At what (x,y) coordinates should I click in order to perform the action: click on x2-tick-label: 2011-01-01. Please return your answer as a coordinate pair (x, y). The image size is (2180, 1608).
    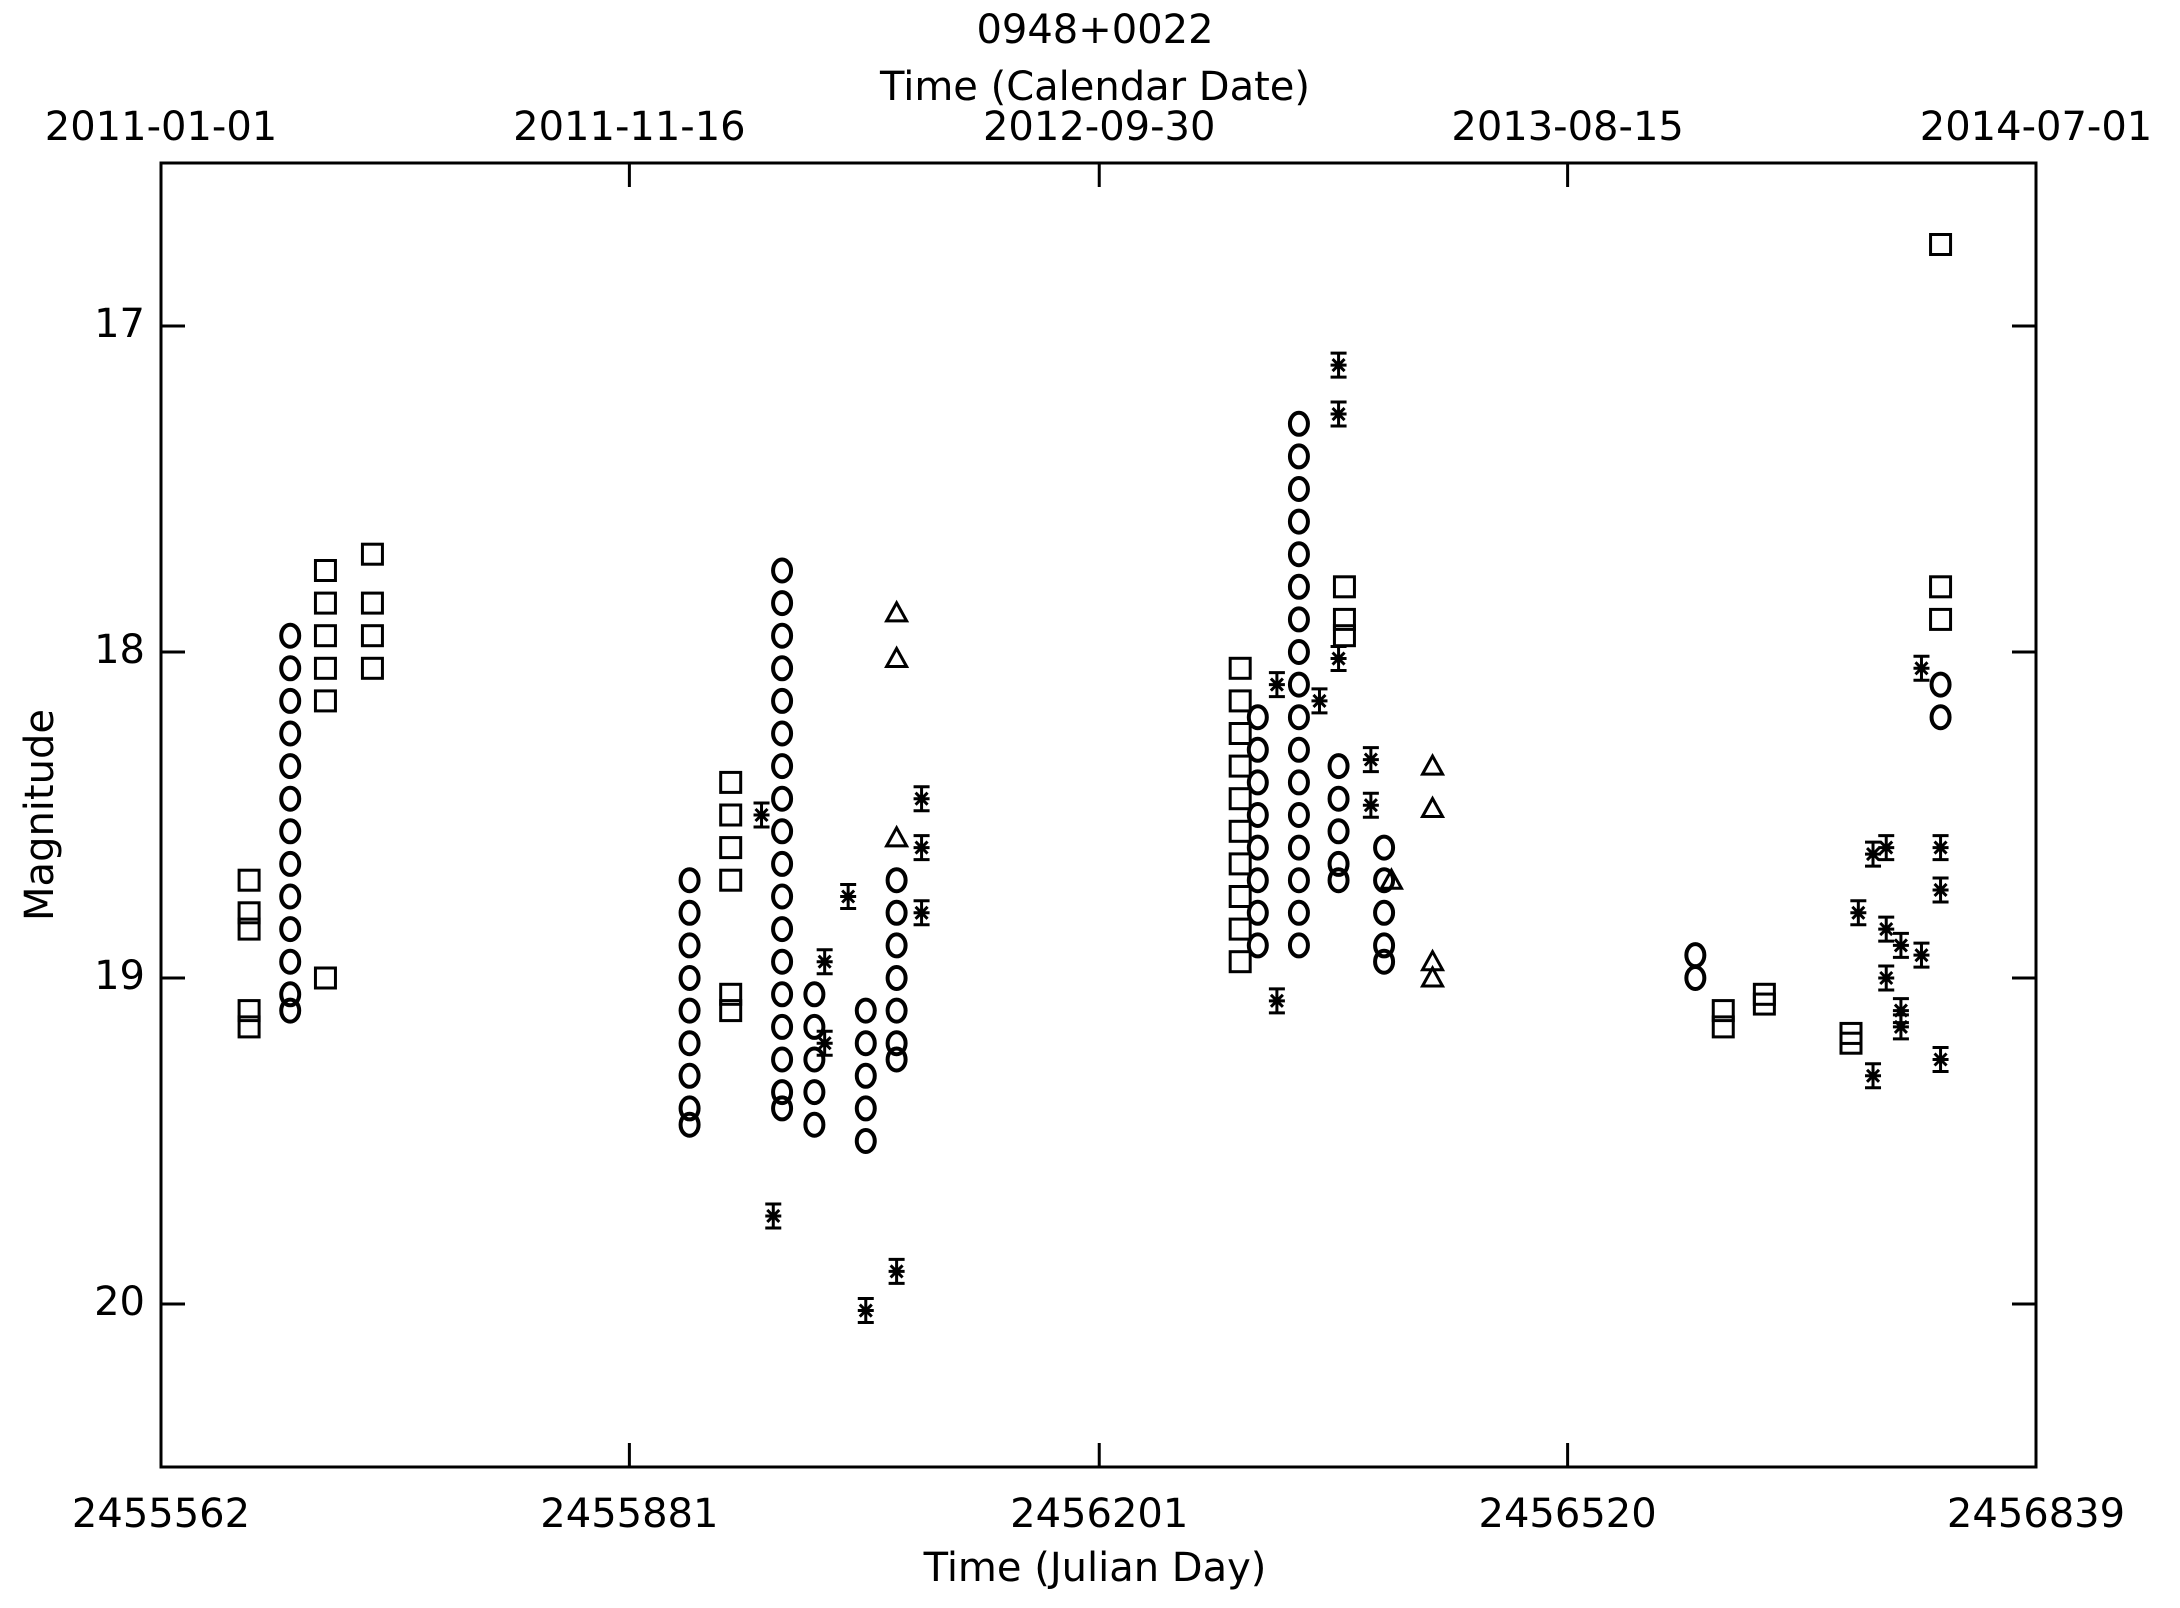
    Looking at the image, I should click on (161, 127).